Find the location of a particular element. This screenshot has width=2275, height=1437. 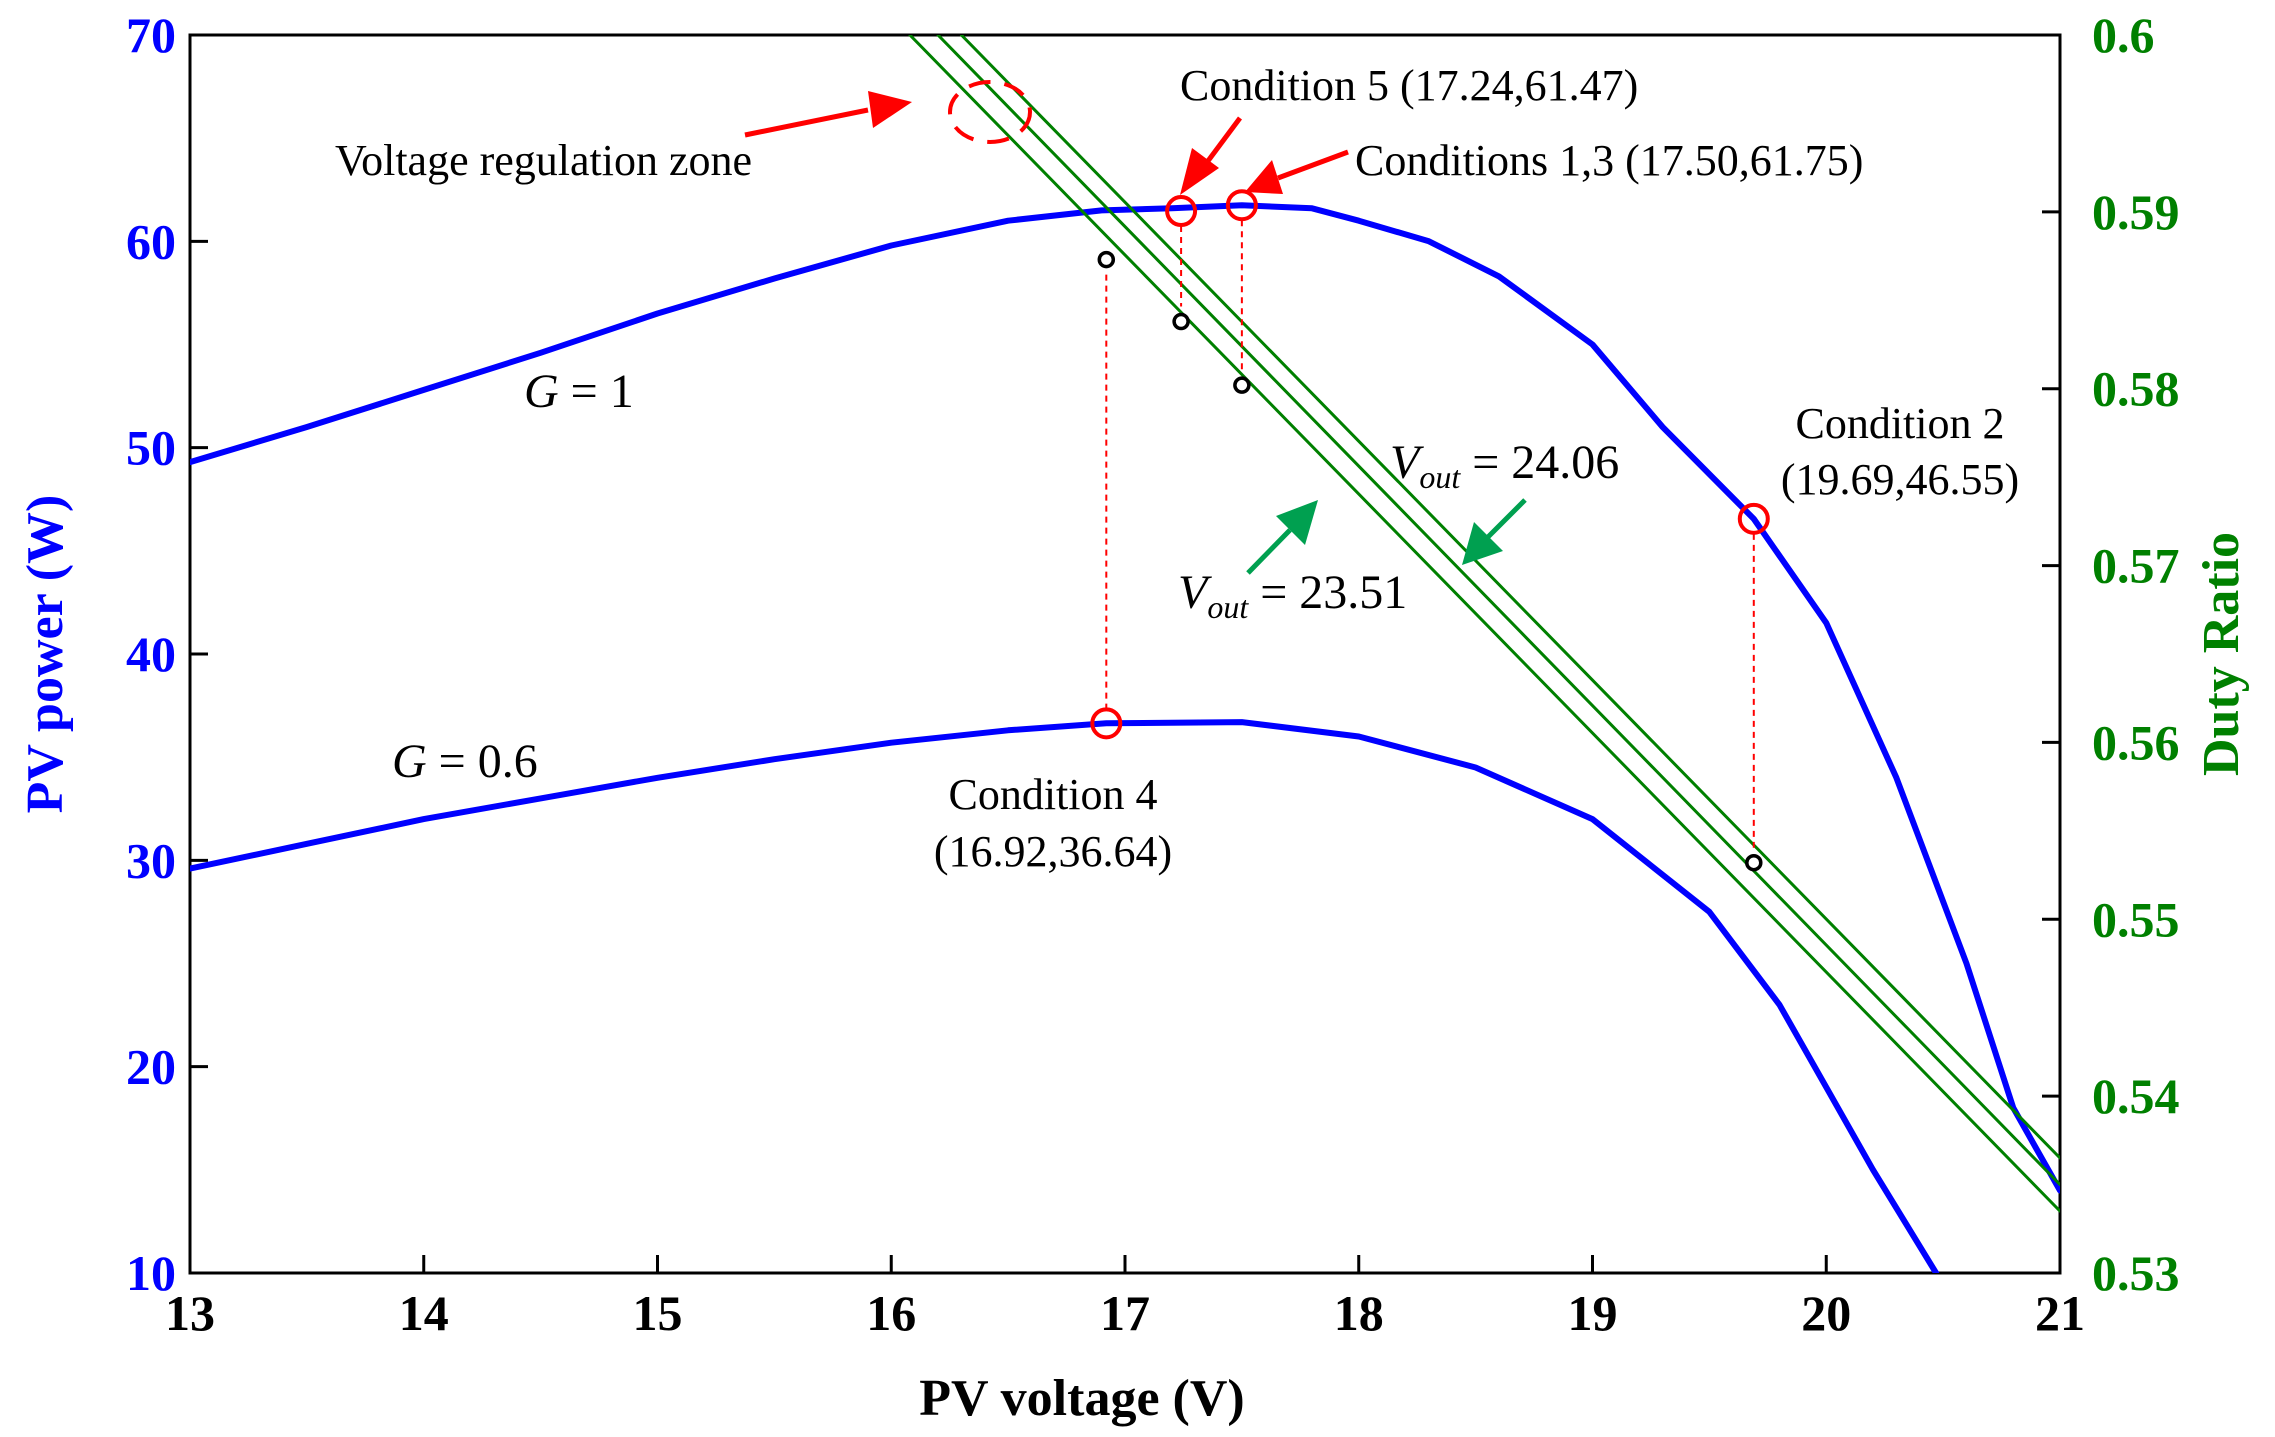

y-left-tick-label: 20 is located at coordinates (151, 1067).